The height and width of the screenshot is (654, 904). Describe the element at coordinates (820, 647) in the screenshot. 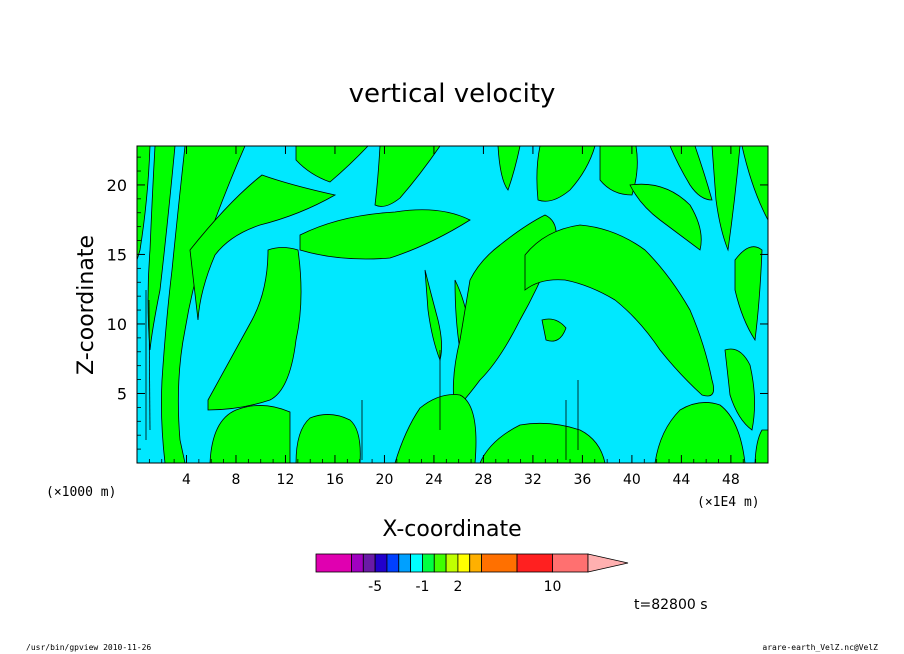

I see `footer-right: arare-earth_VelZ.nc@VelZ` at that location.